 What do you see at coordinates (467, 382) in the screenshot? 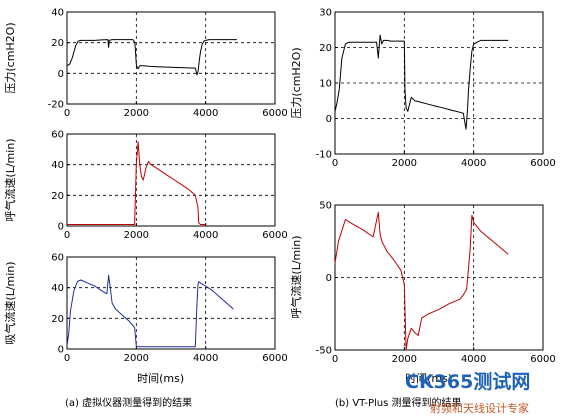
I see `watermark-line1: CK365测试网` at bounding box center [467, 382].